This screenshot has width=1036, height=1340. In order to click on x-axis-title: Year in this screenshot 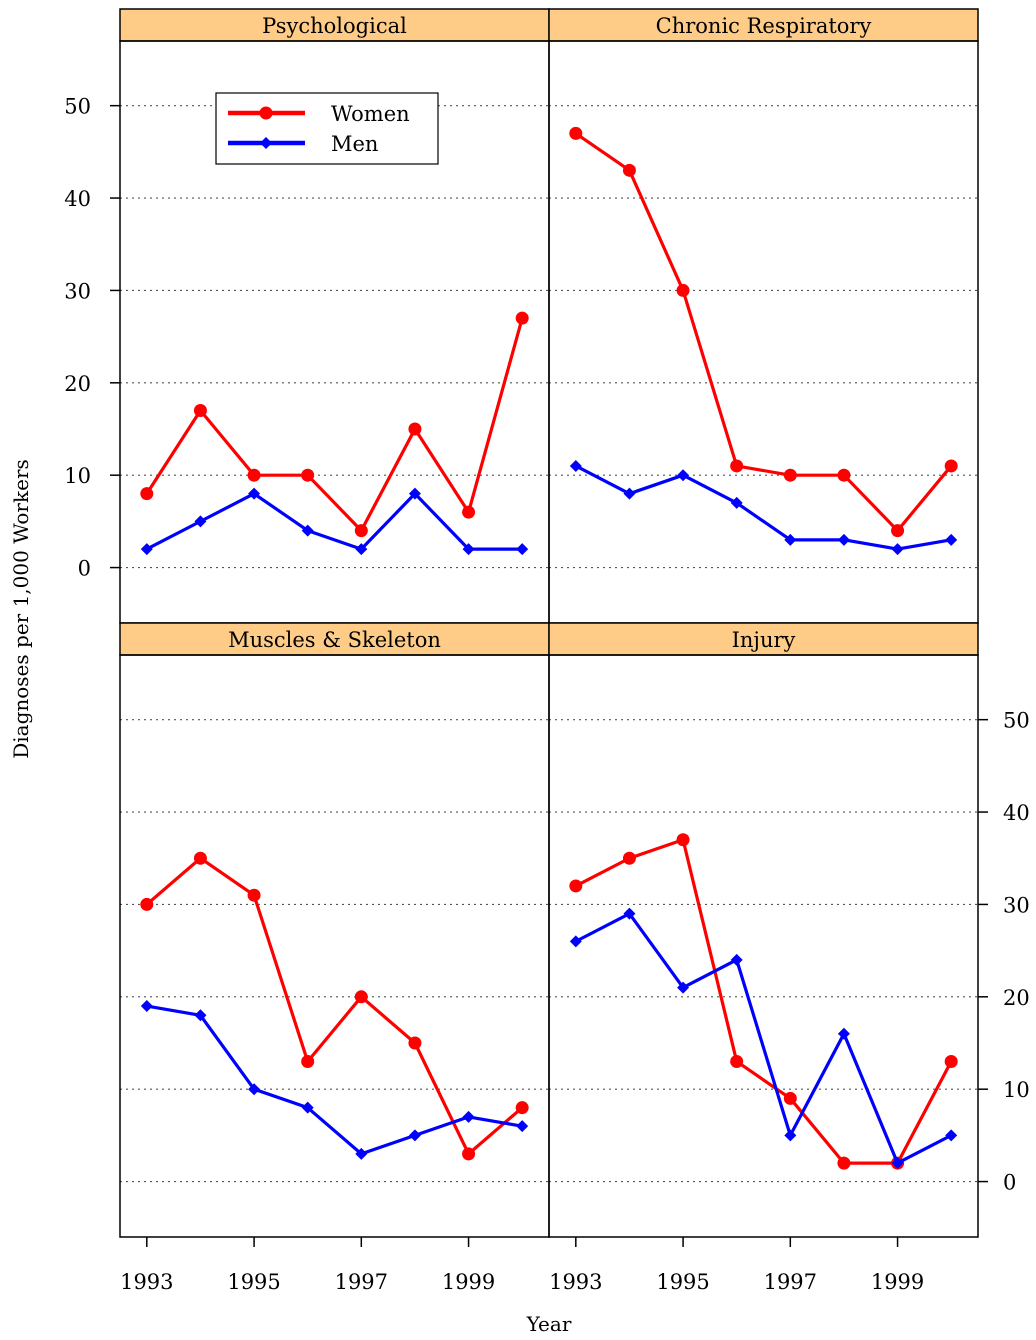, I will do `click(549, 1324)`.